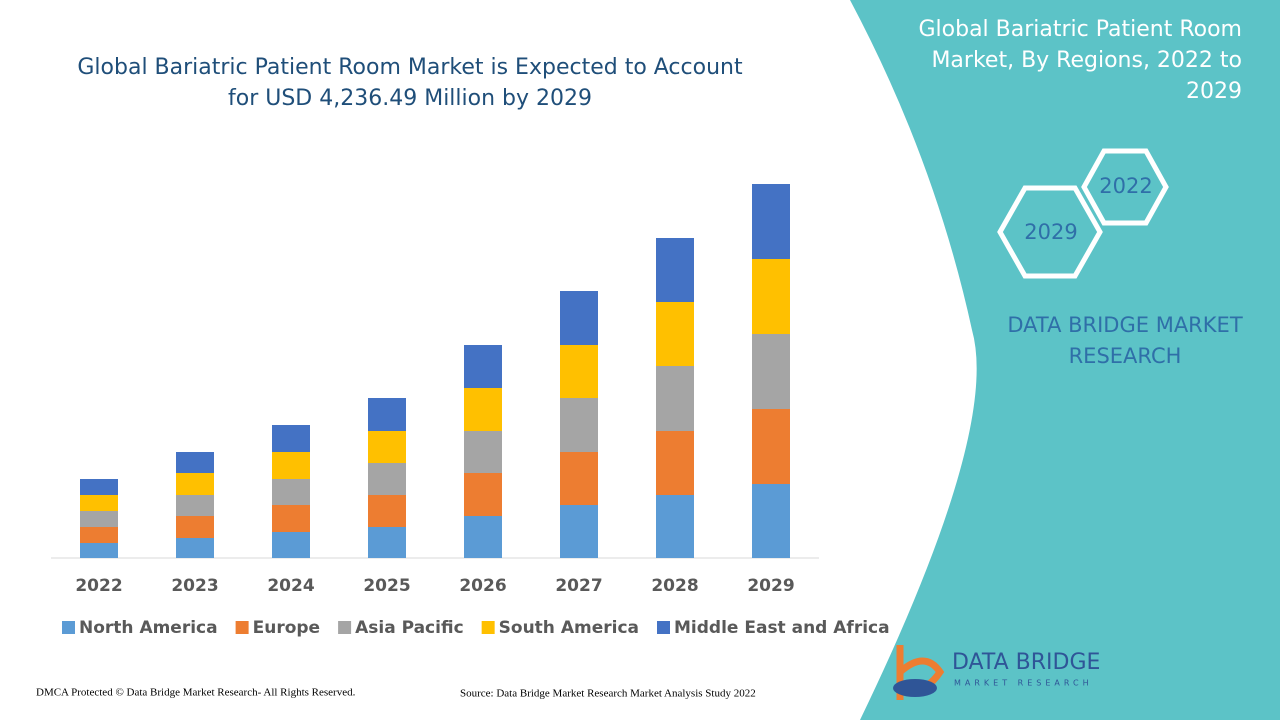  I want to click on logo-mark, so click(915, 688).